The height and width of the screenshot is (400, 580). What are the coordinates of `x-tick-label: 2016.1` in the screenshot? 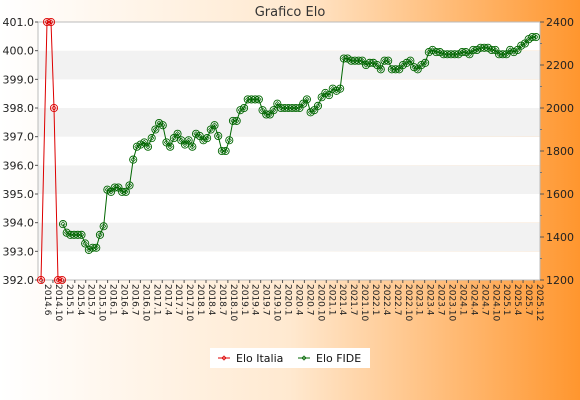 It's located at (113, 300).